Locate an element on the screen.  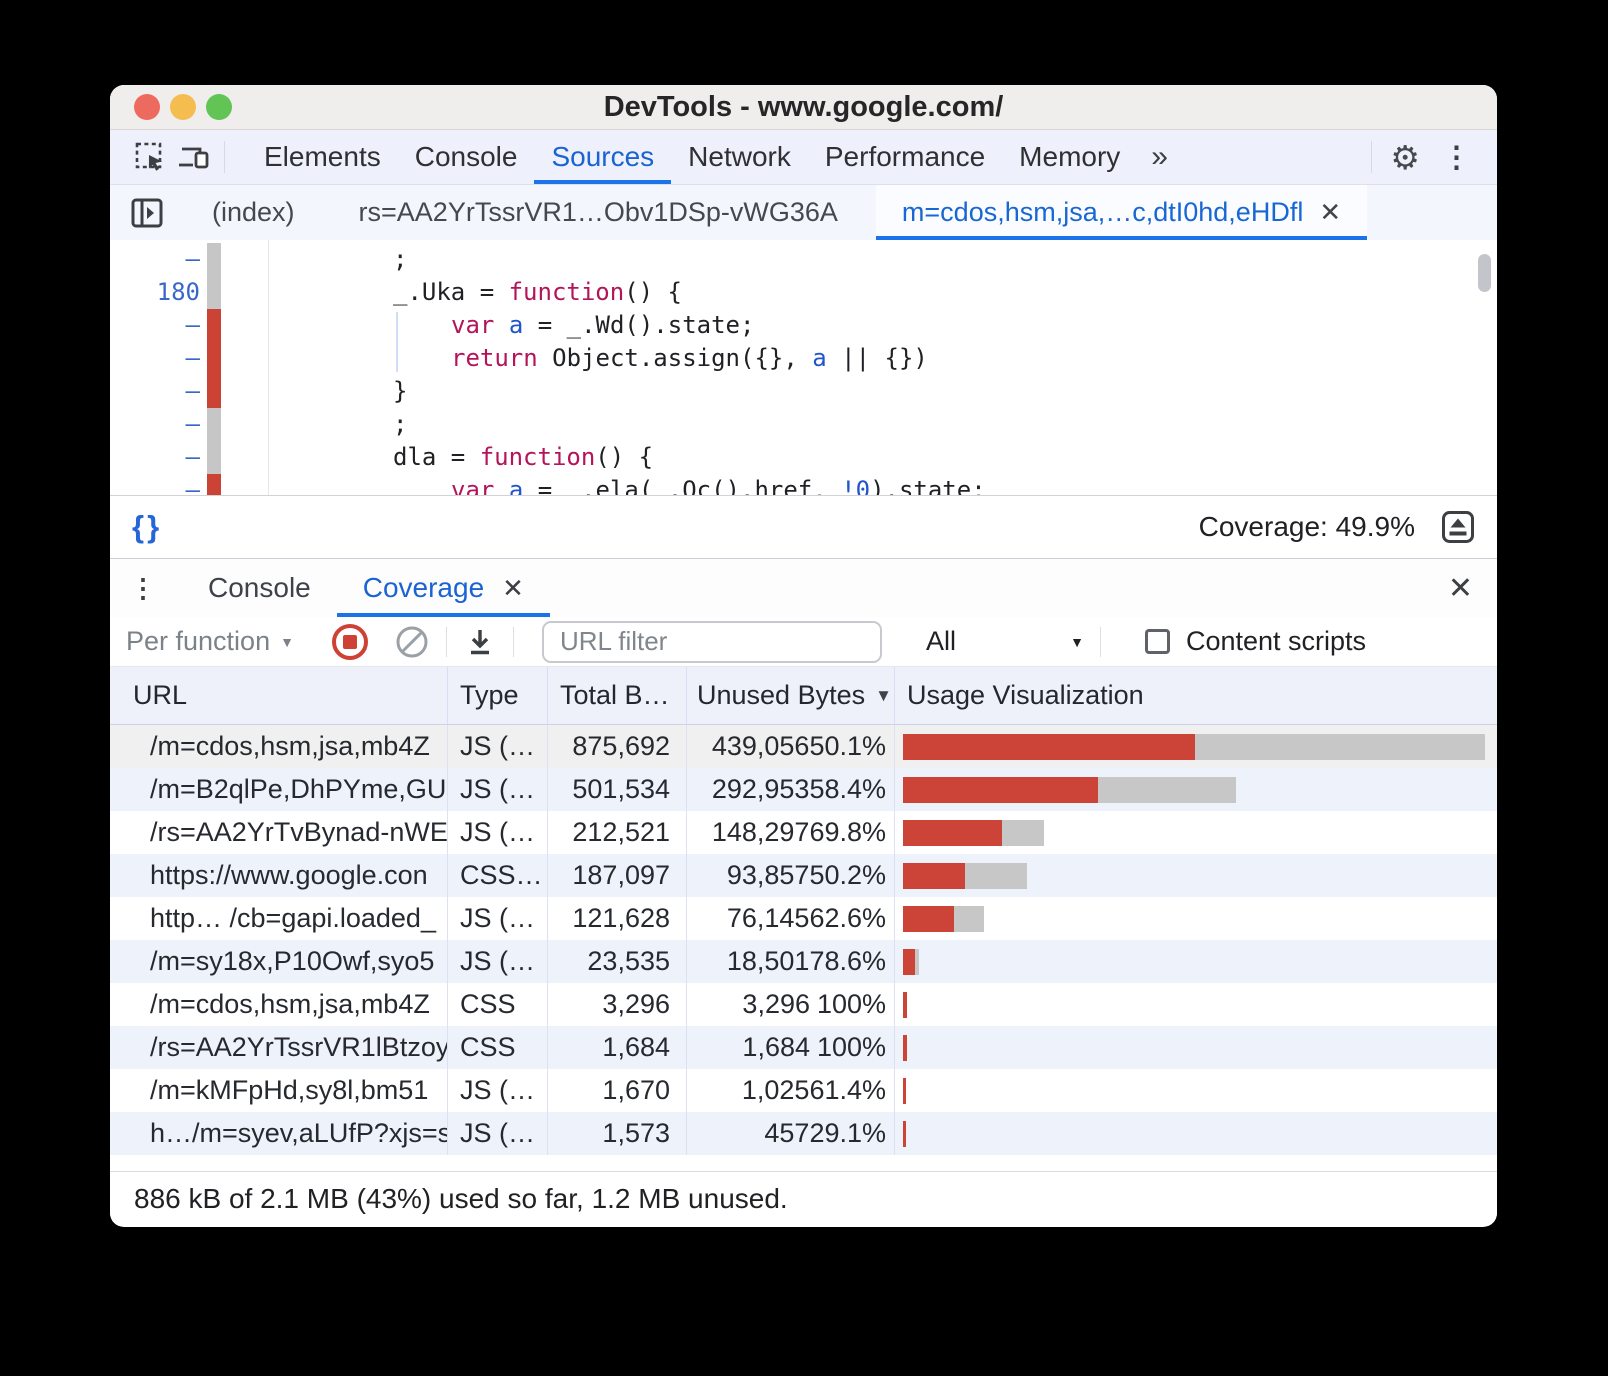
content-scripts-checkbox is located at coordinates (1157, 641).